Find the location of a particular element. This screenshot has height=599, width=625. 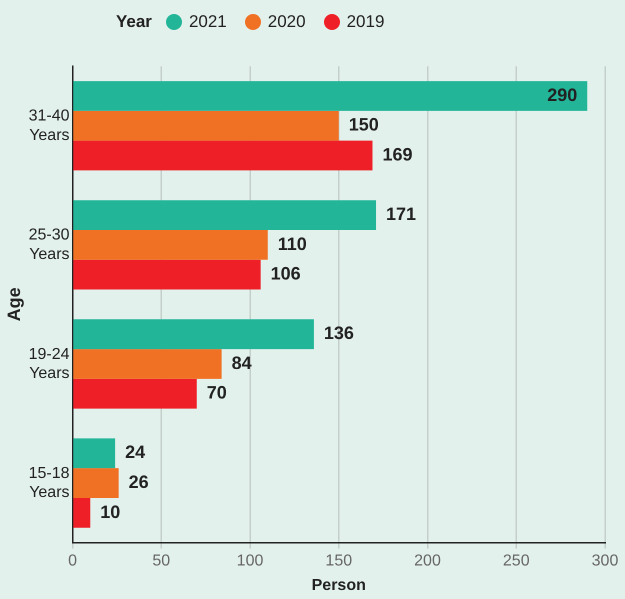

x-tick-label: 0 is located at coordinates (73, 561).